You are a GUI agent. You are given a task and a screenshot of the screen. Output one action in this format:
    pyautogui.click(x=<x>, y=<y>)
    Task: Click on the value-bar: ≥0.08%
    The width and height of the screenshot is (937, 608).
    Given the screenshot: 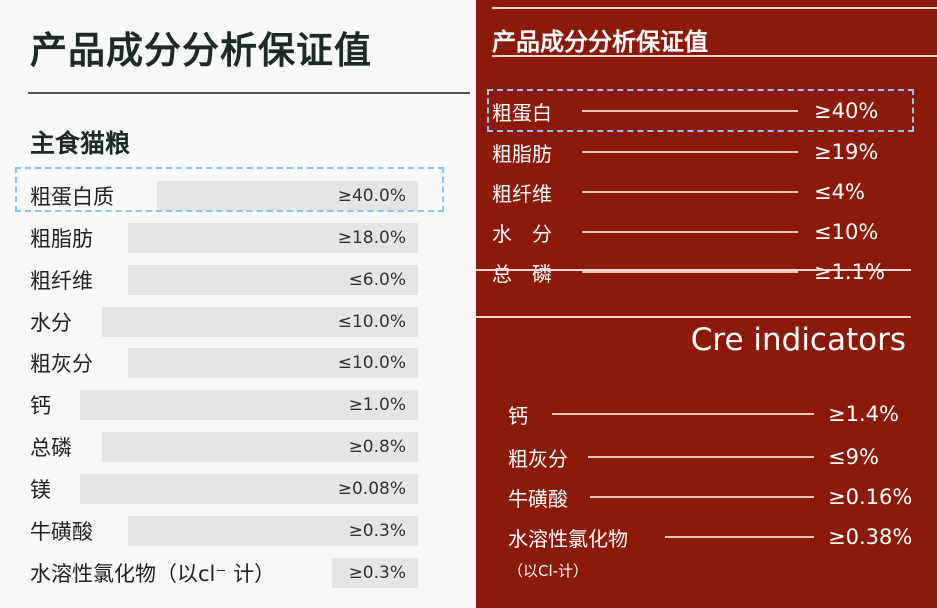 What is the action you would take?
    pyautogui.click(x=249, y=489)
    